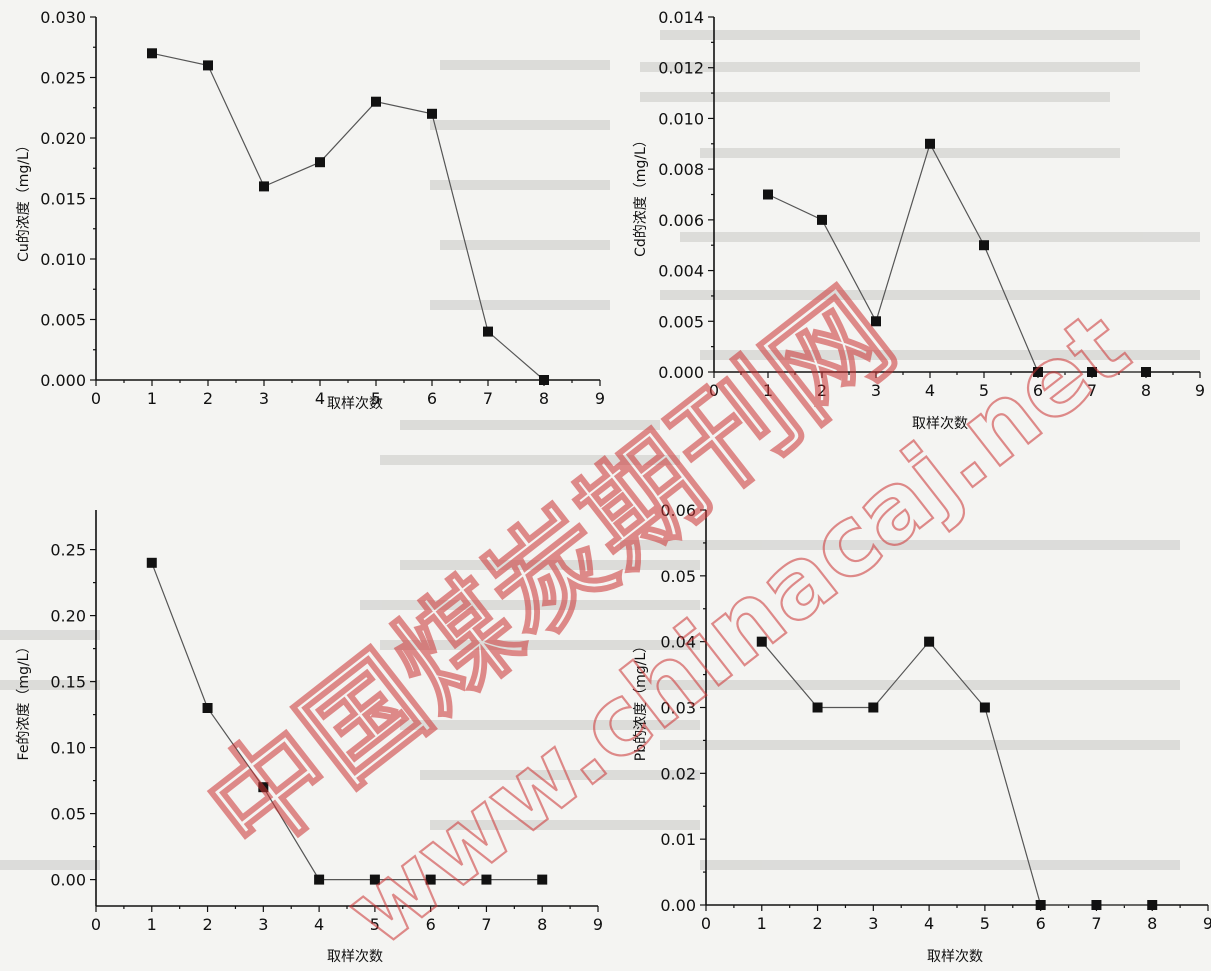 This screenshot has width=1211, height=971. I want to click on y-tick-label: 0.04, so click(678, 642).